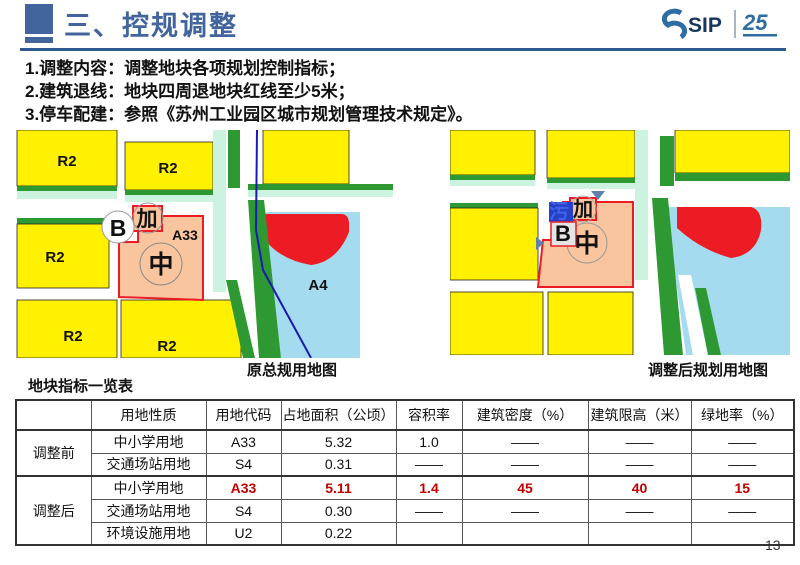  Describe the element at coordinates (338, 441) in the screenshot. I see `table-cell: 5.32` at that location.